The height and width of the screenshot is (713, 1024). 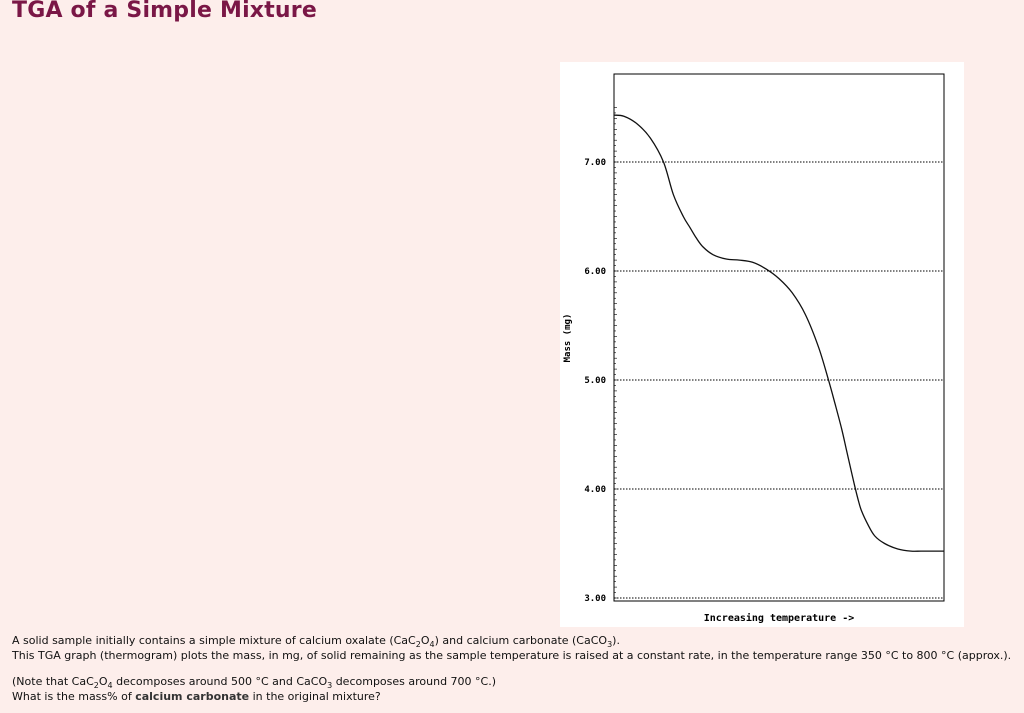 What do you see at coordinates (595, 599) in the screenshot?
I see `y-tick-label: 3.00` at bounding box center [595, 599].